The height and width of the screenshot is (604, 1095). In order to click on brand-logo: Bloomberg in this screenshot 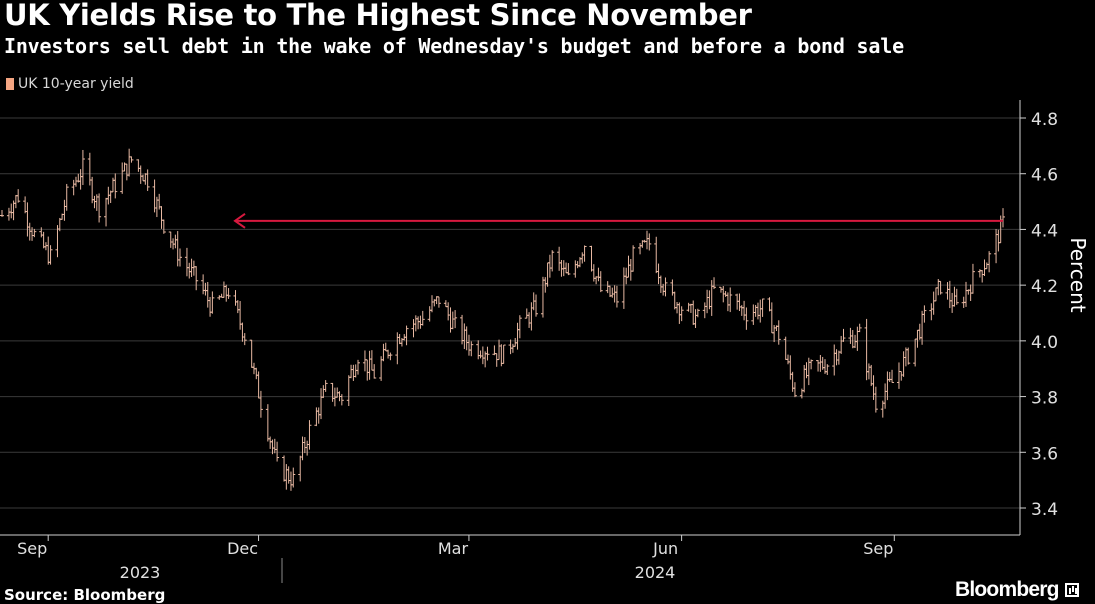, I will do `click(1017, 590)`.